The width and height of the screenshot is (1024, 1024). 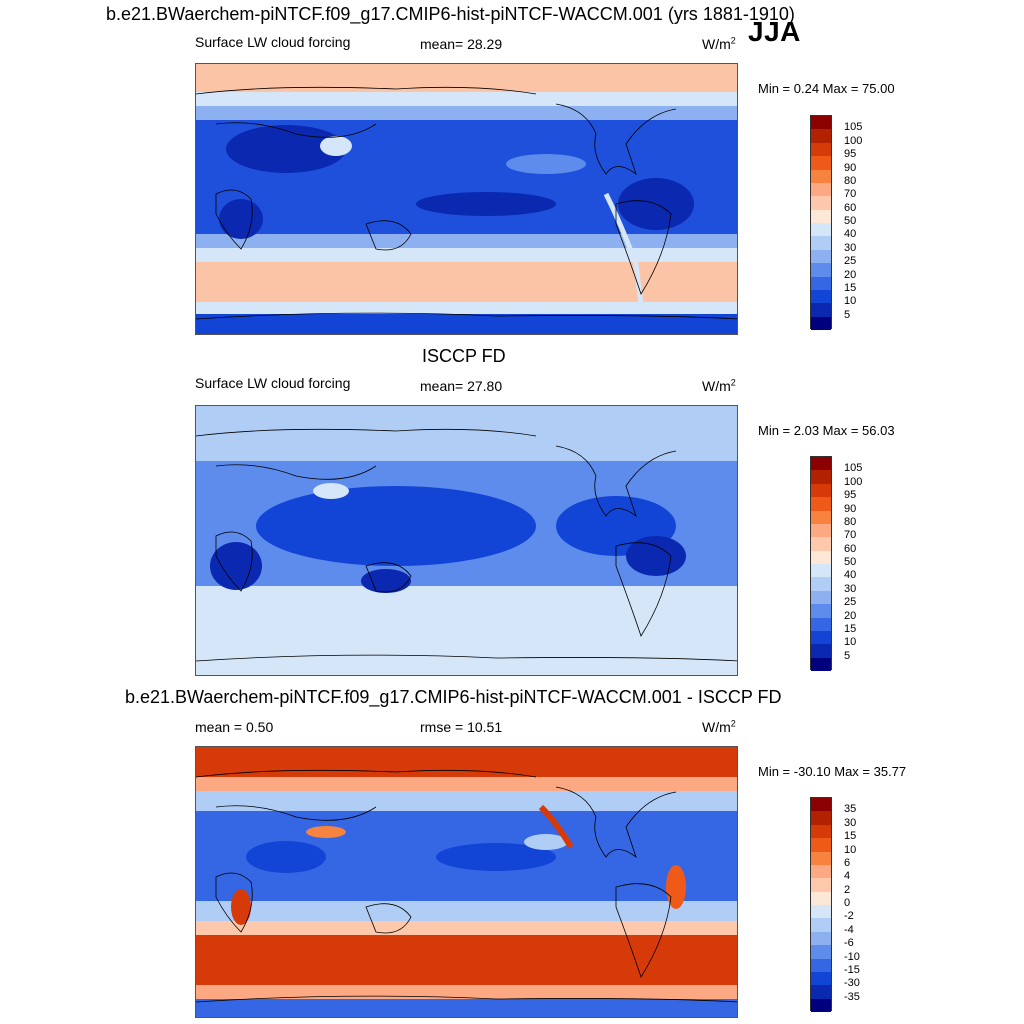 What do you see at coordinates (826, 430) in the screenshot?
I see `panel2-minmax: Min = 2.03 Max = 56.03` at bounding box center [826, 430].